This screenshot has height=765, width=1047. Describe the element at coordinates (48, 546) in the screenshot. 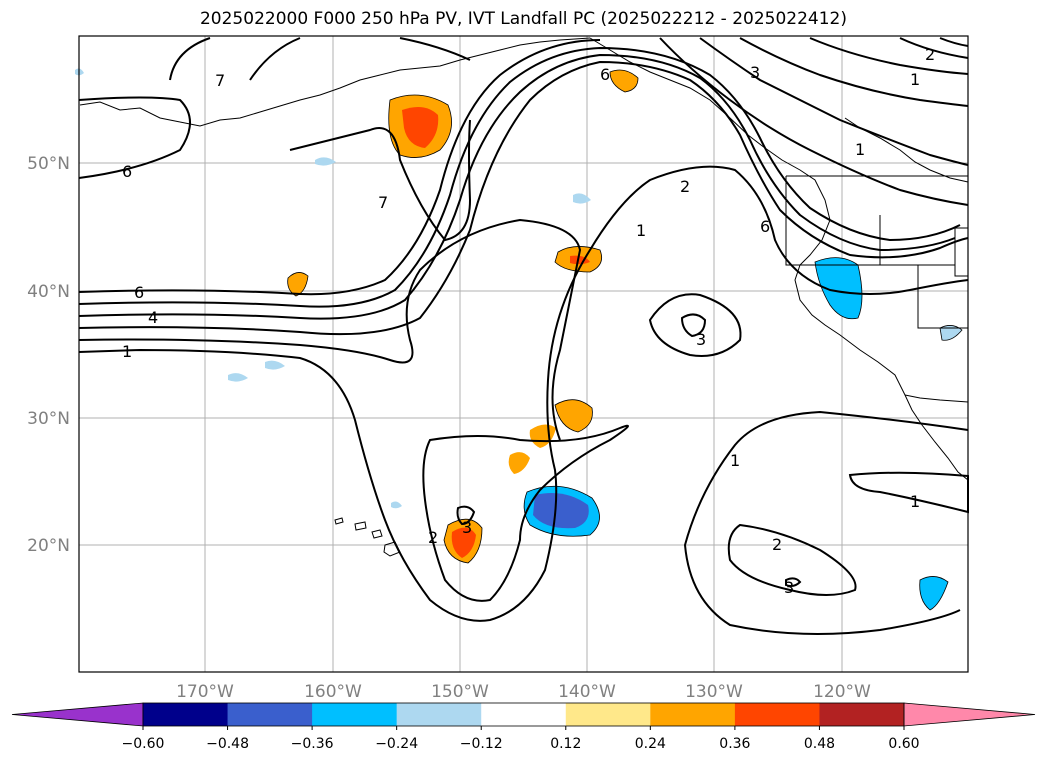

I see `lat-label: 20°N` at that location.